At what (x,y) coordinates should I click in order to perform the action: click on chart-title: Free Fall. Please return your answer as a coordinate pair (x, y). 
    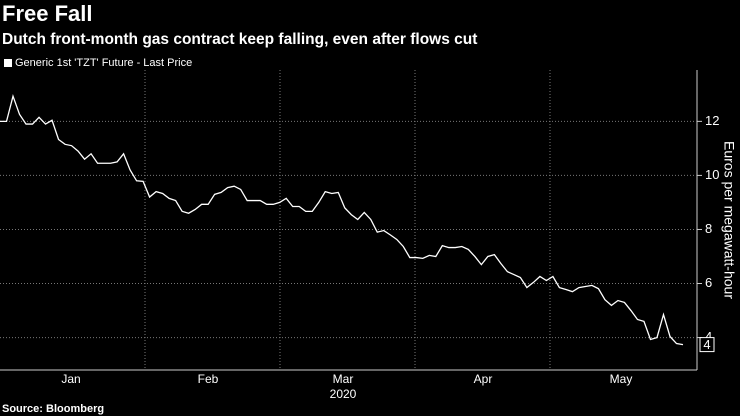
    Looking at the image, I should click on (47, 13).